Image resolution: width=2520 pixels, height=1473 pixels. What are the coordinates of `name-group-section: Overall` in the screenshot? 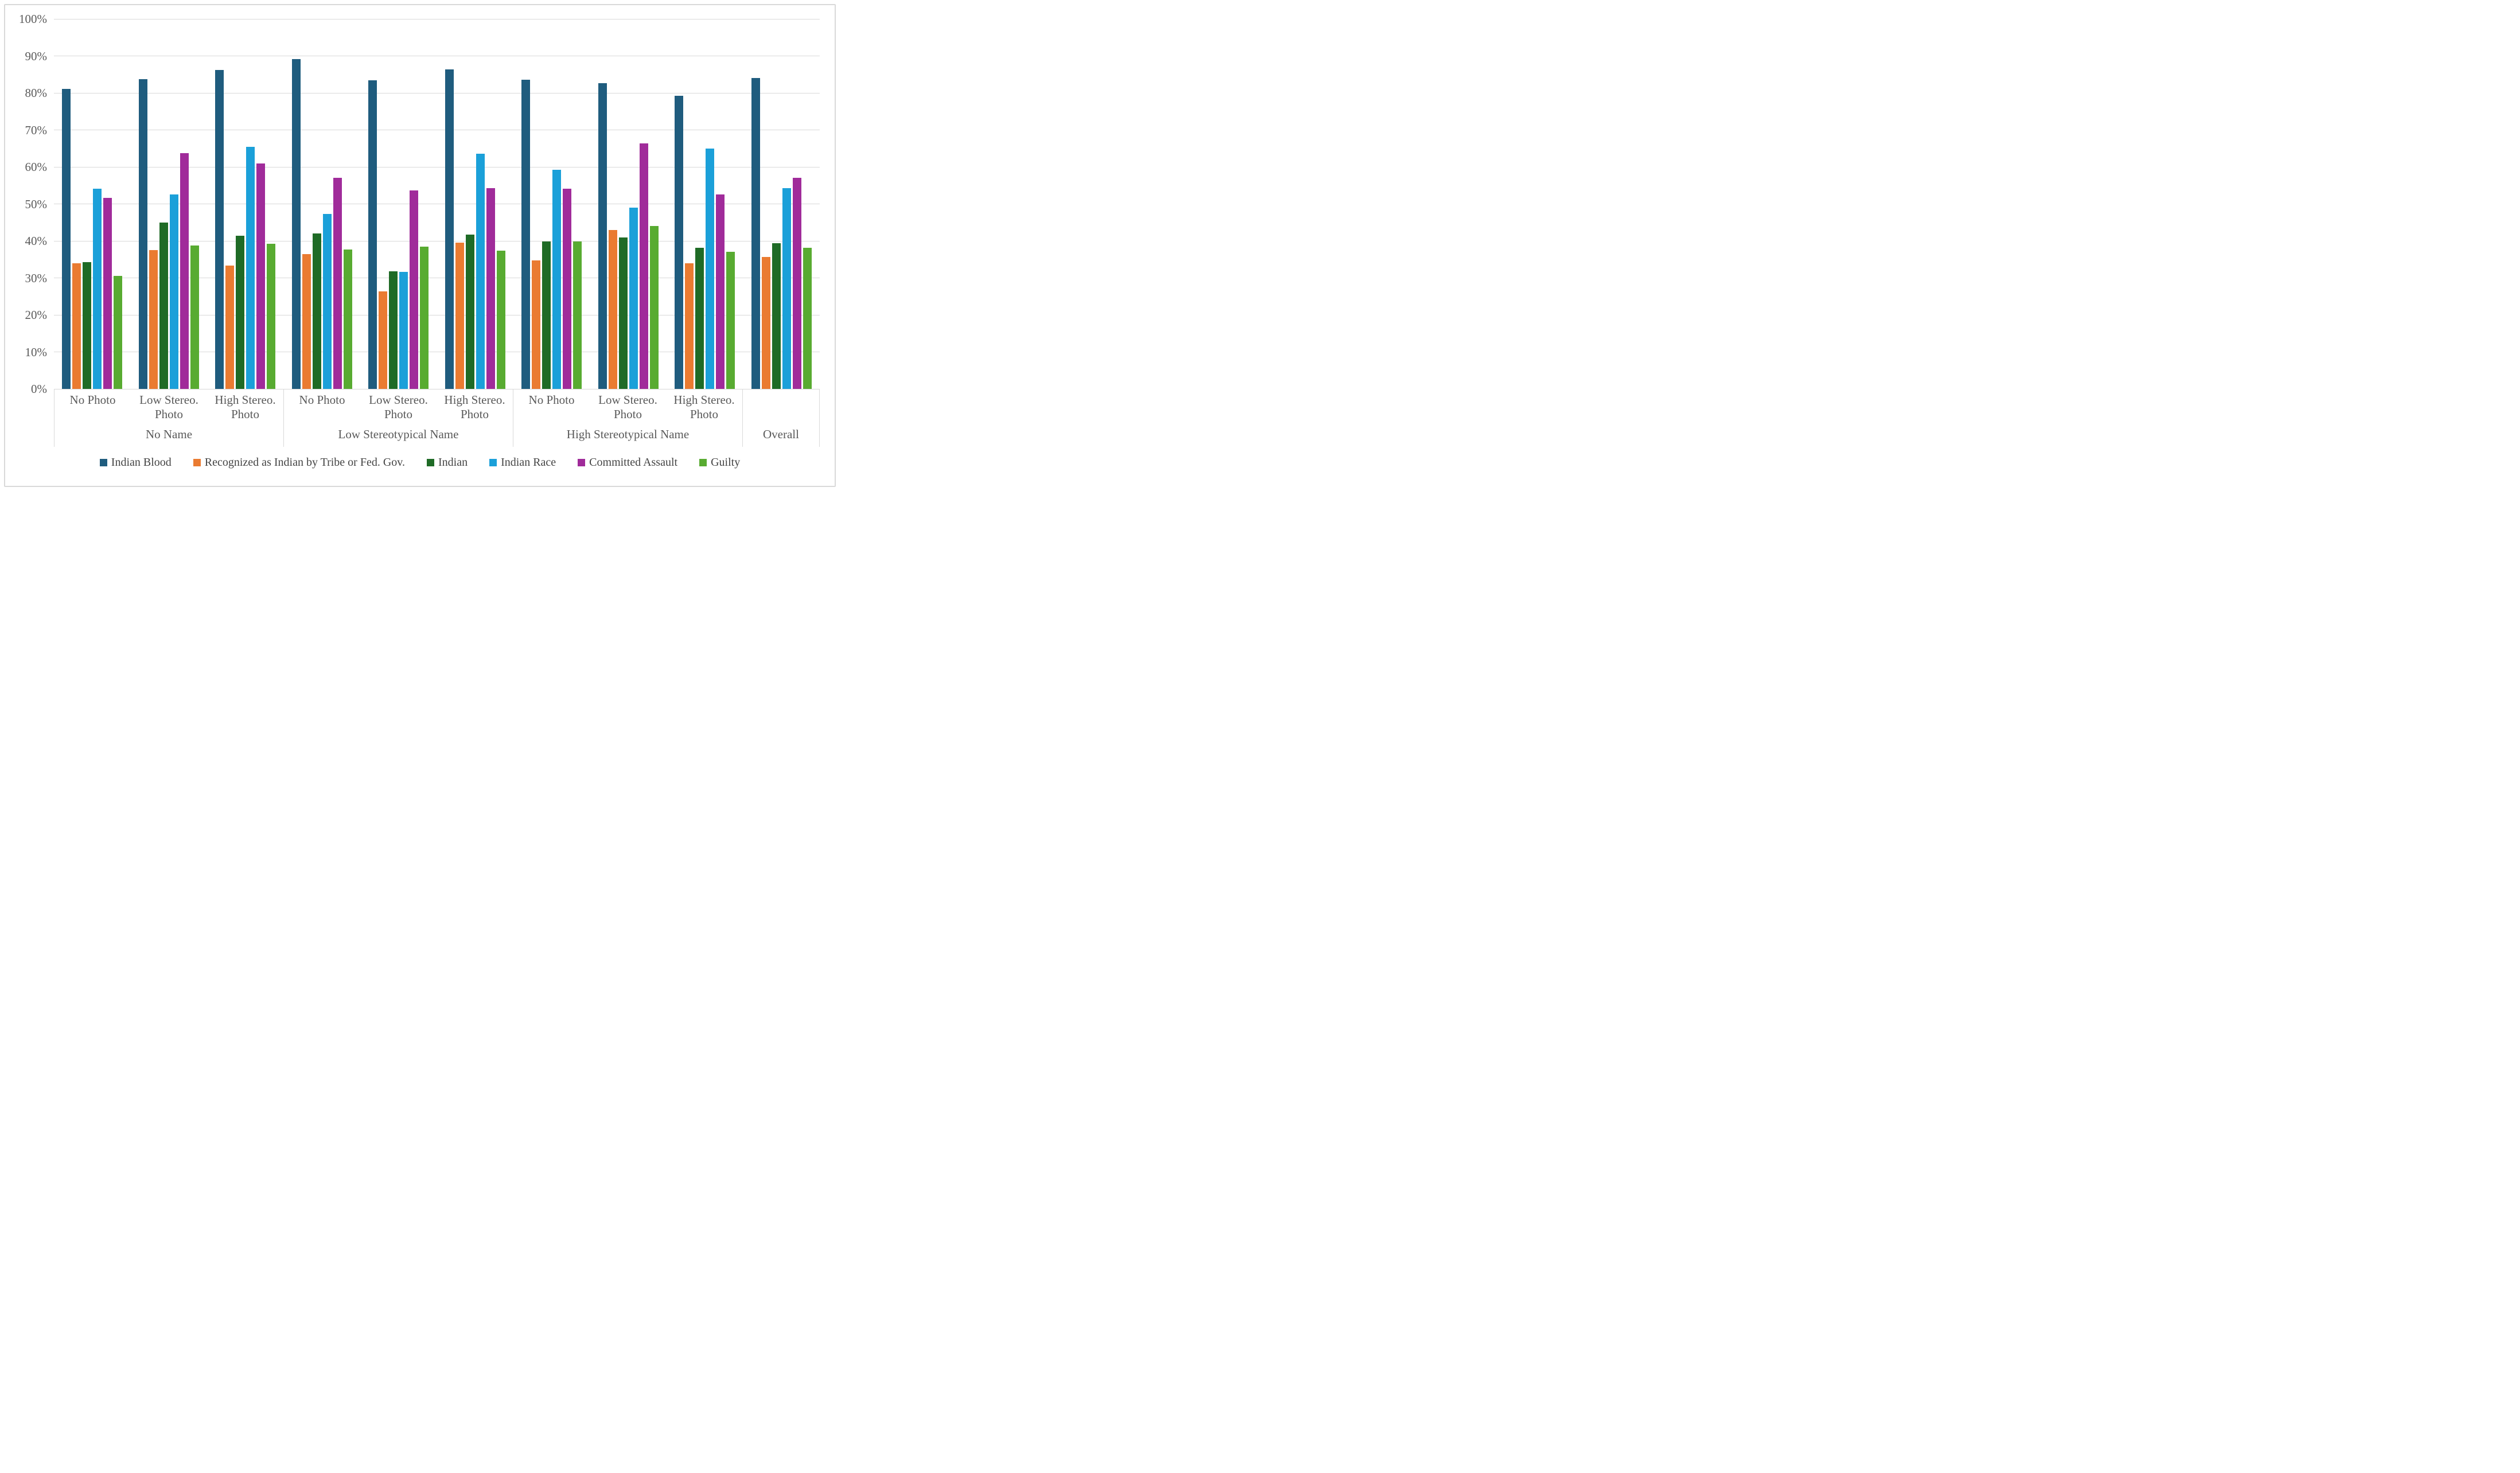 It's located at (781, 418).